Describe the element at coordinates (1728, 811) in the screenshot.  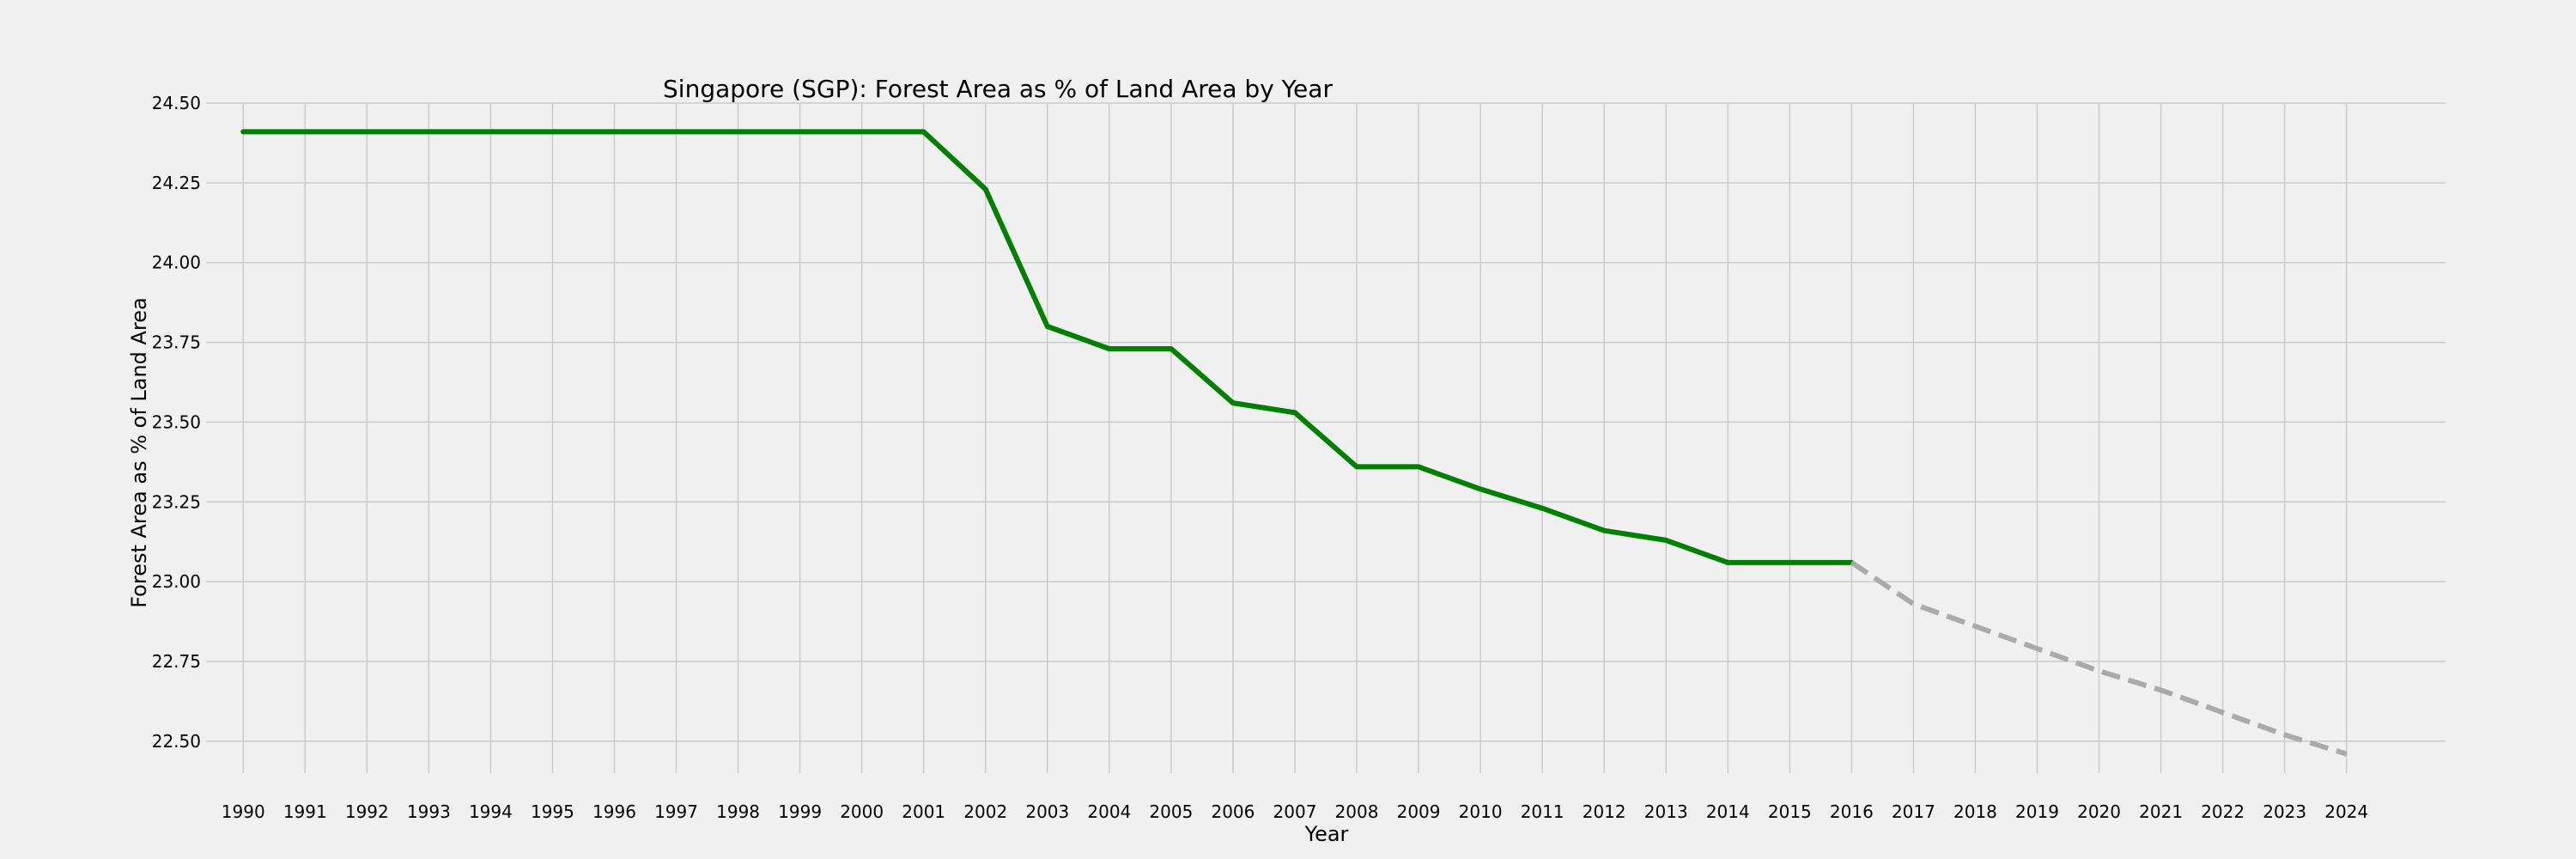
I see `x-tick-label: 2014` at that location.